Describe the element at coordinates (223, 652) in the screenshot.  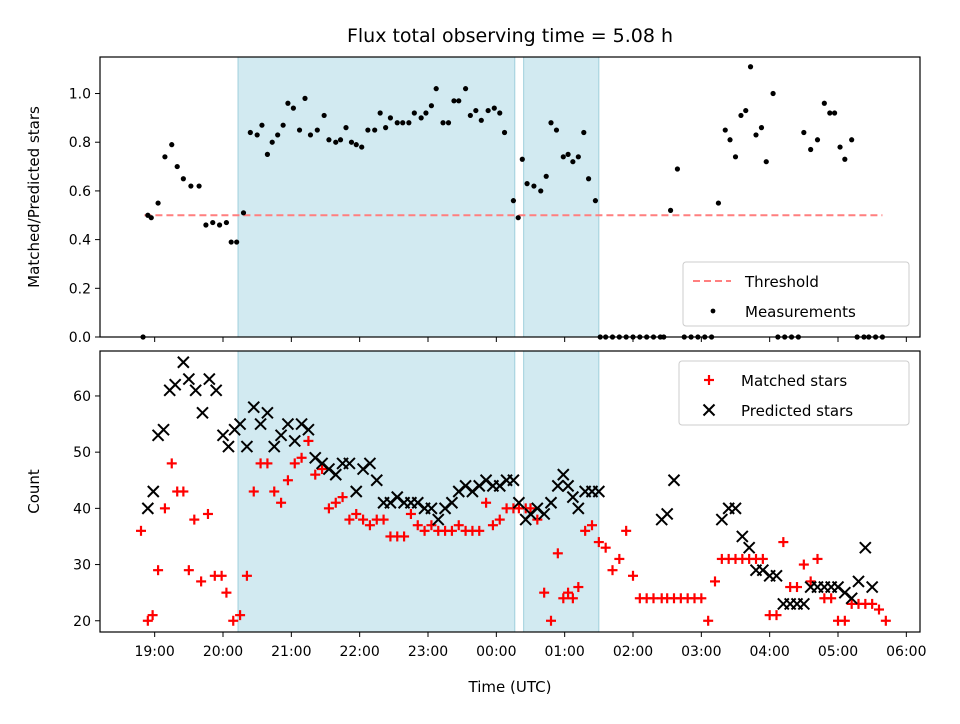
I see `x-tick-label: 20:00` at that location.